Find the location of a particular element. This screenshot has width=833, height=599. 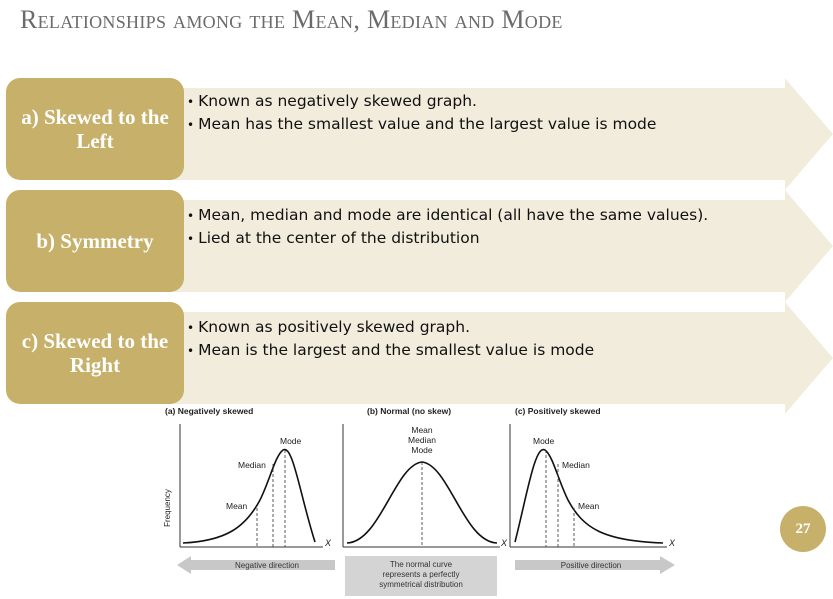

row-label: b) Symmetry is located at coordinates (95, 241).